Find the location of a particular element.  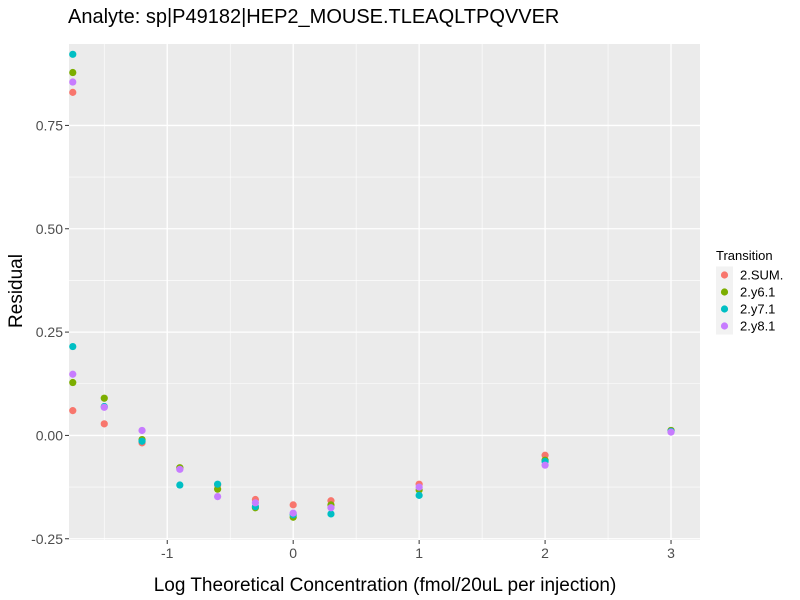

legend-title: Transition is located at coordinates (744, 255).